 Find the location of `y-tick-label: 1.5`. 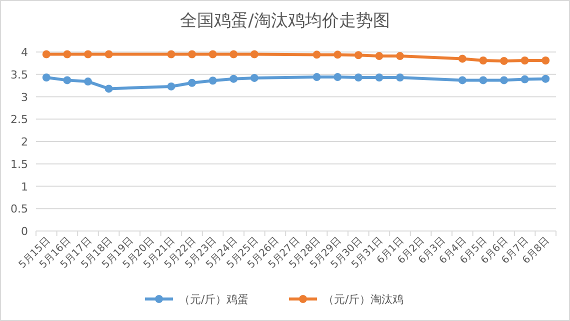

y-tick-label: 1.5 is located at coordinates (19, 164).